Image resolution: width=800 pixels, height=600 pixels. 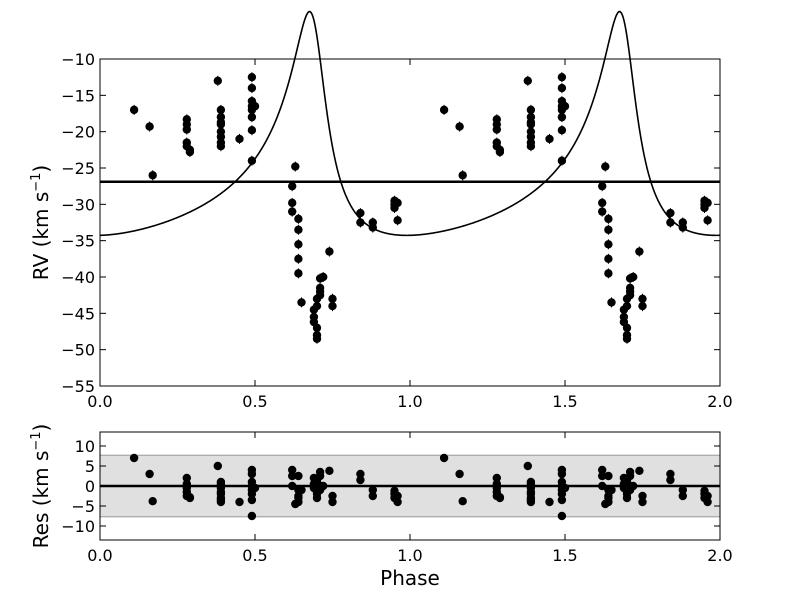 I want to click on rv-ytick-label: −50, so click(x=78, y=350).